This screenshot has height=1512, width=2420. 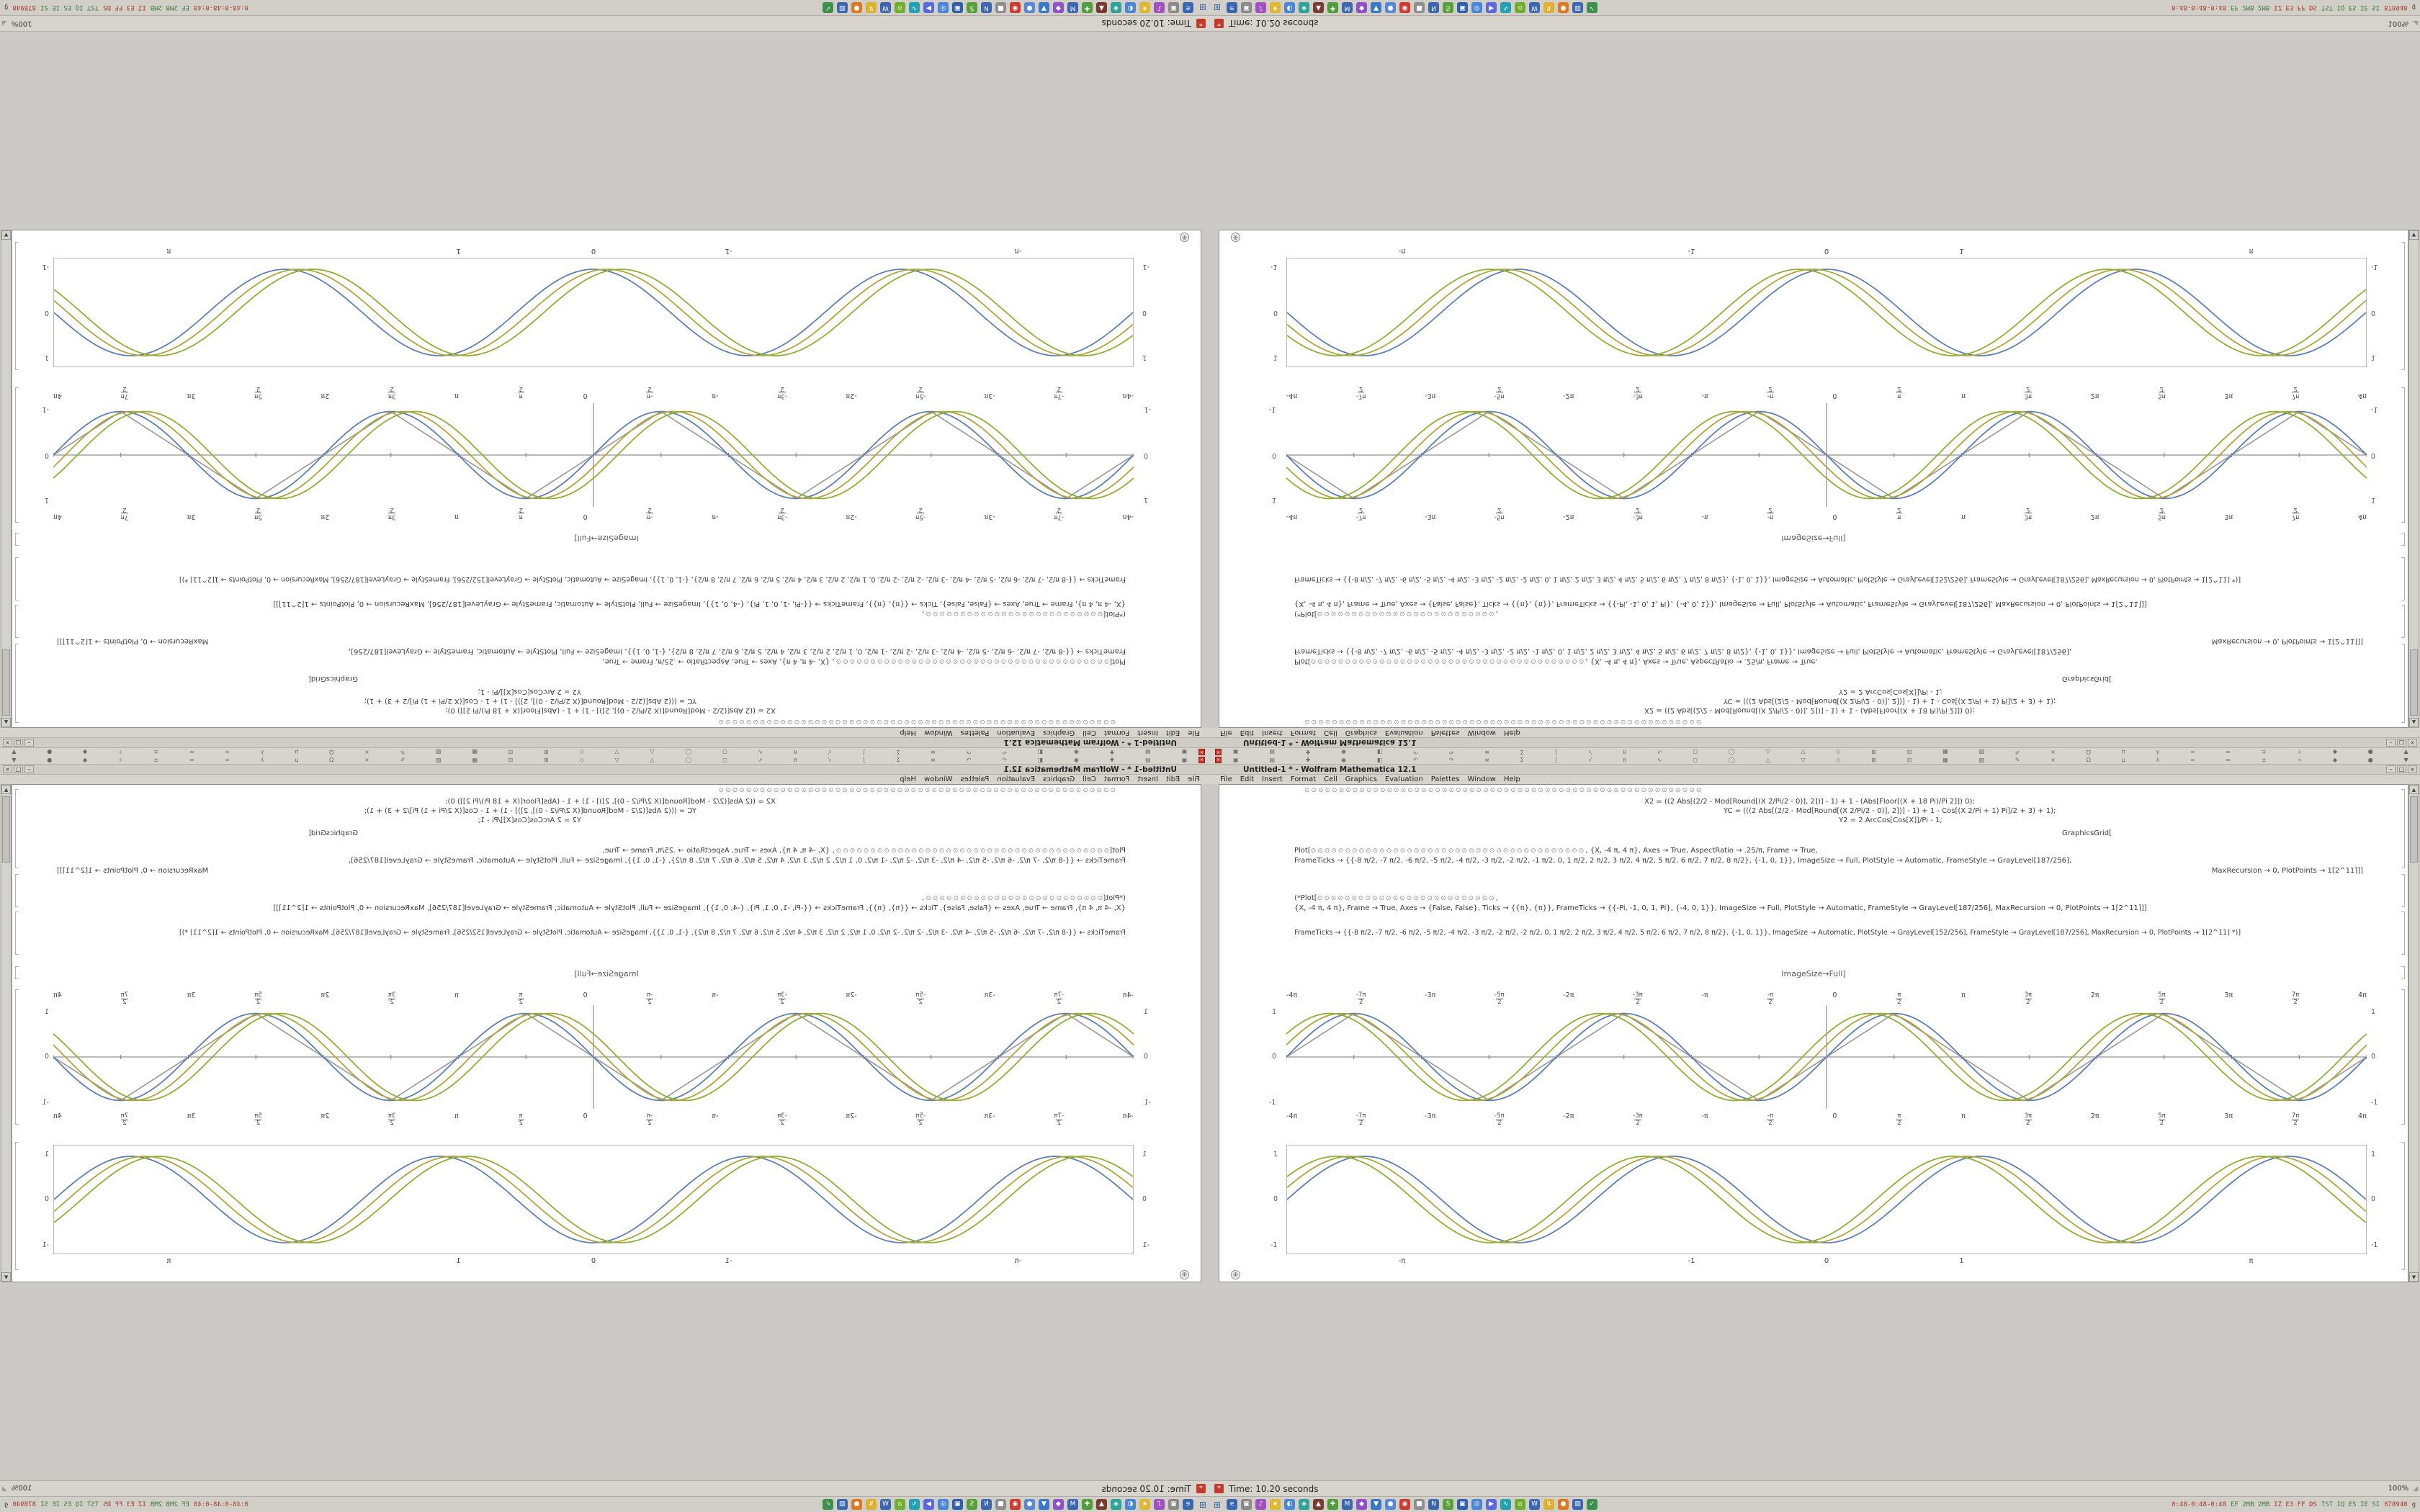 What do you see at coordinates (1275, 7) in the screenshot?
I see `taskbar-icon-3: ★` at bounding box center [1275, 7].